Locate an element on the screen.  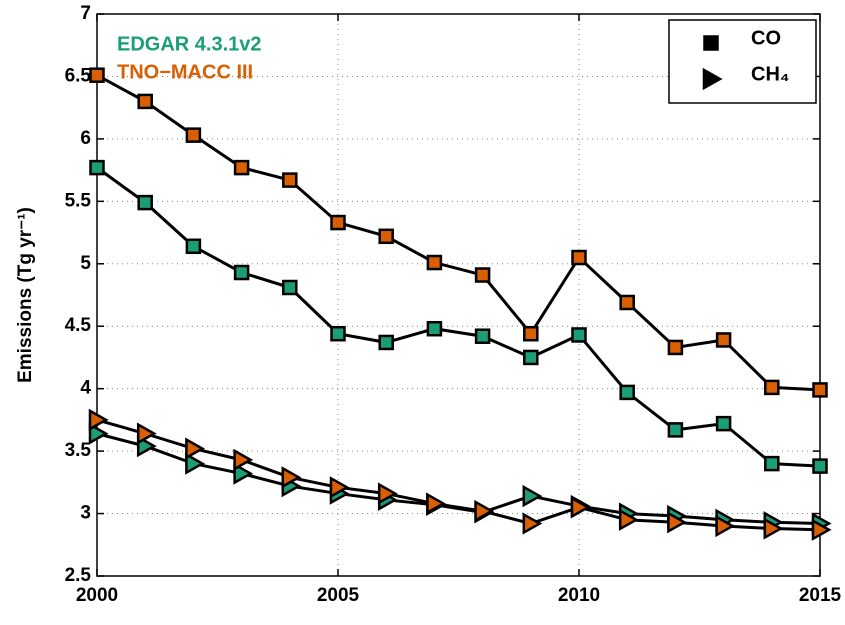
y-tick-label: 3 is located at coordinates (85, 513).